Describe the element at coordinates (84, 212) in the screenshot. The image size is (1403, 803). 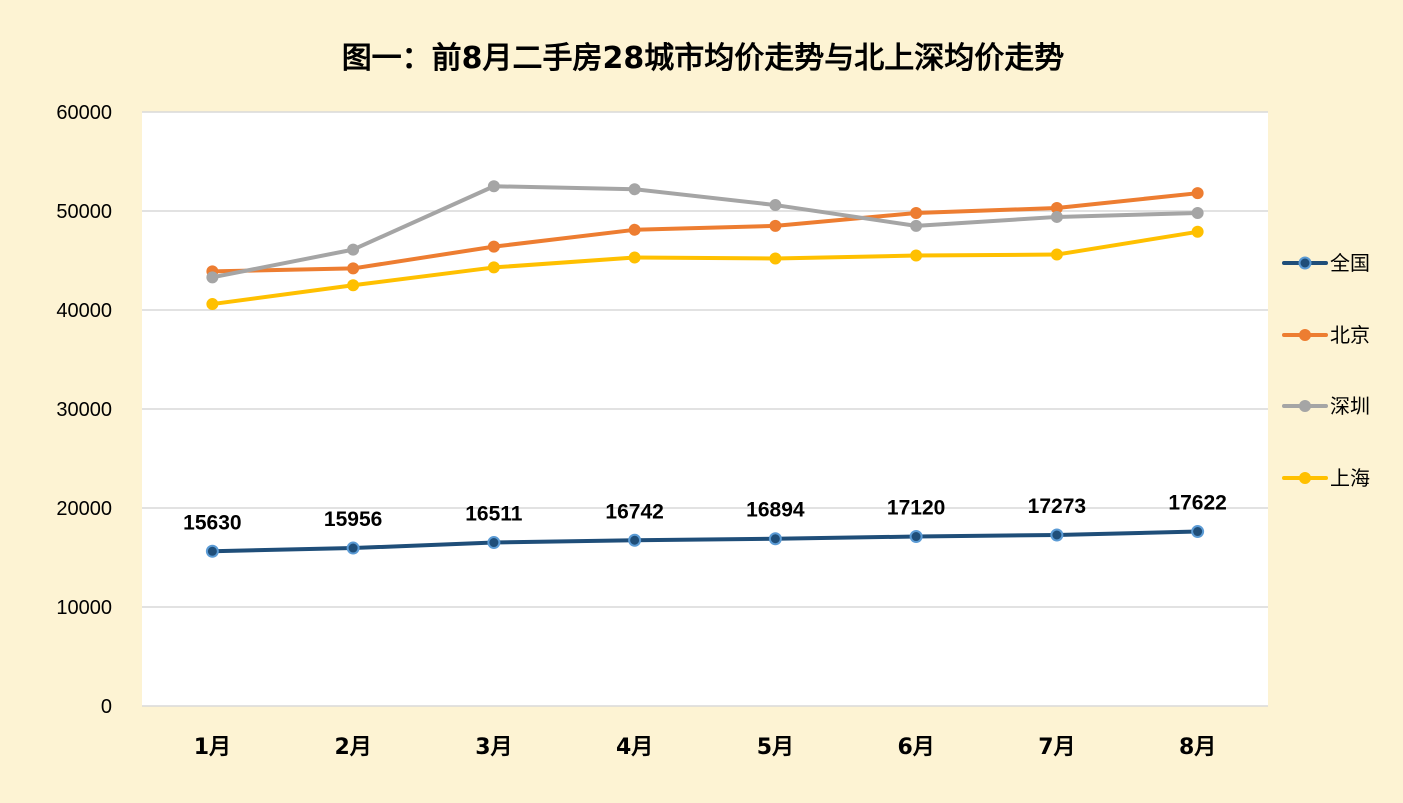
I see `y-tick-label: 50000` at that location.